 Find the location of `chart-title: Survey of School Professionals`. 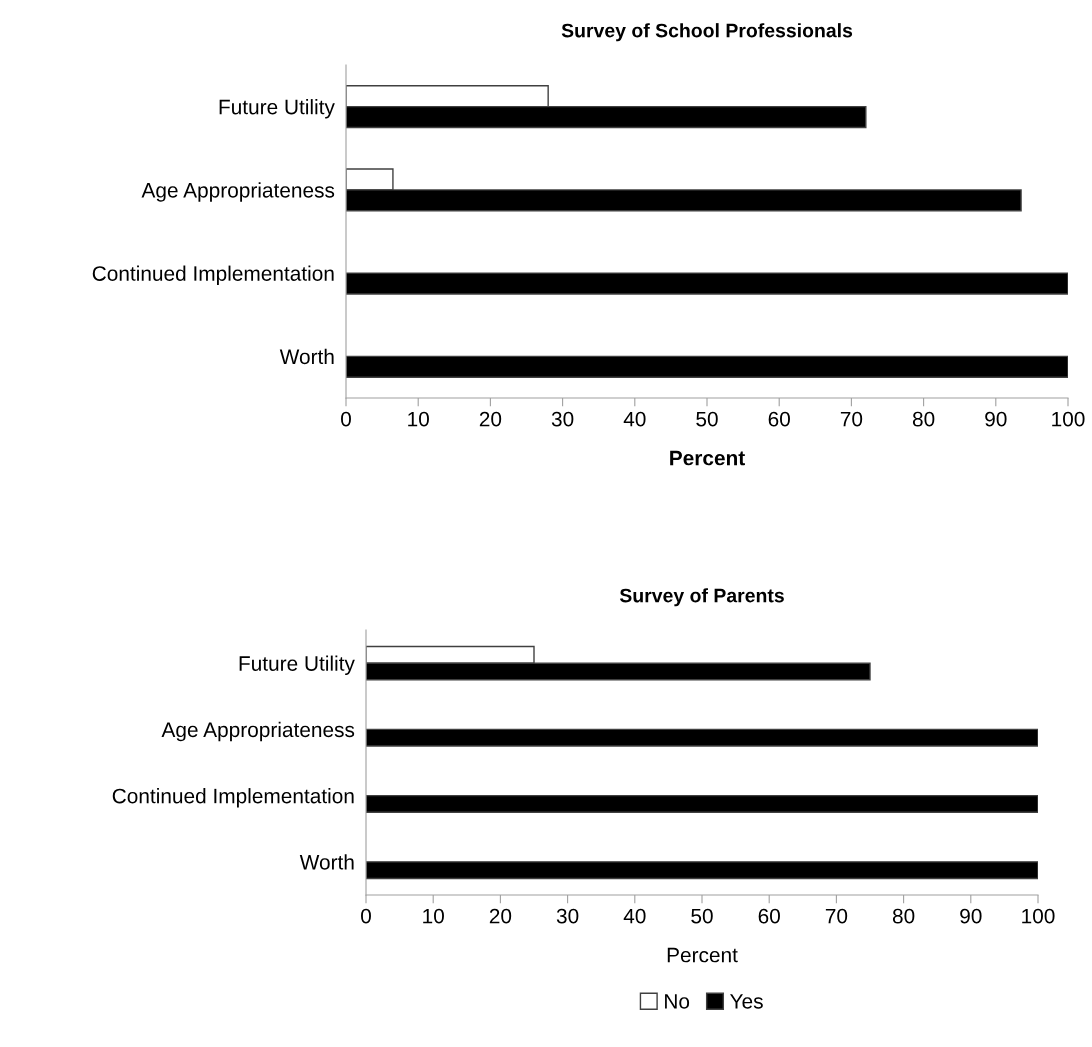

chart-title: Survey of School Professionals is located at coordinates (707, 32).